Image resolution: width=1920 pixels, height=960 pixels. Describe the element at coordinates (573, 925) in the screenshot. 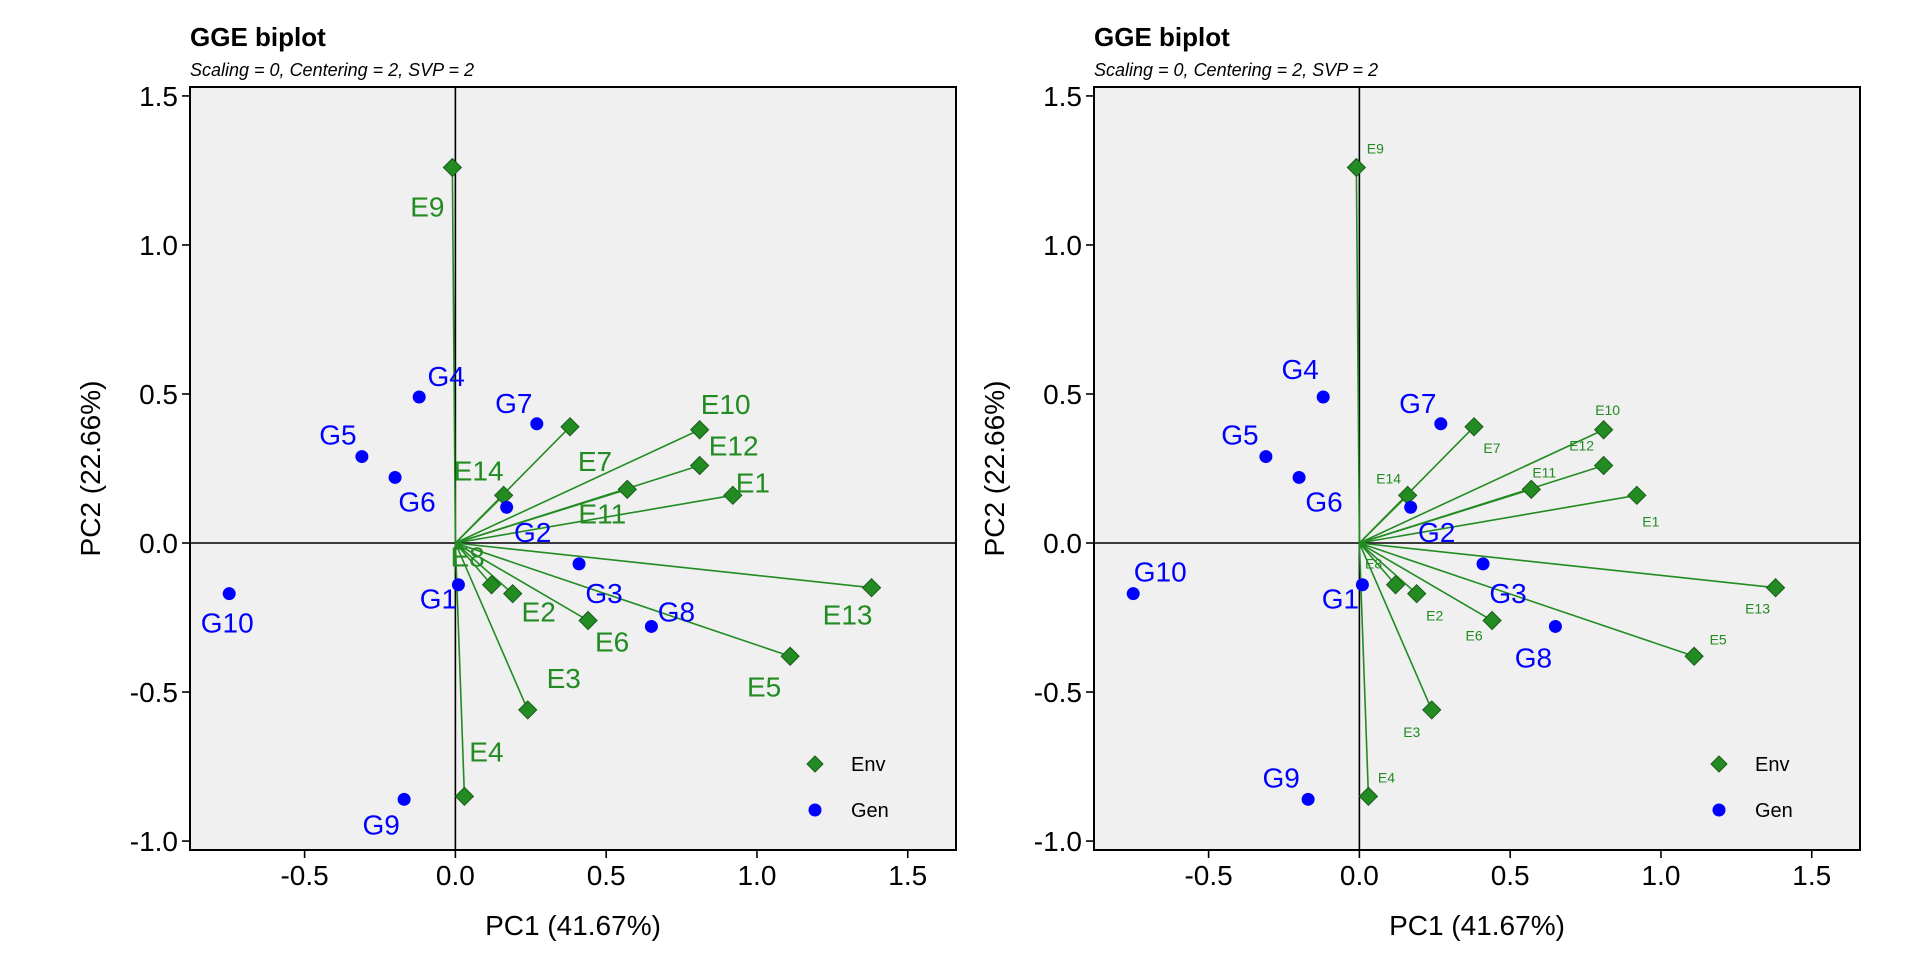

I see `x-axis-title: PC1 (41.67%)` at that location.